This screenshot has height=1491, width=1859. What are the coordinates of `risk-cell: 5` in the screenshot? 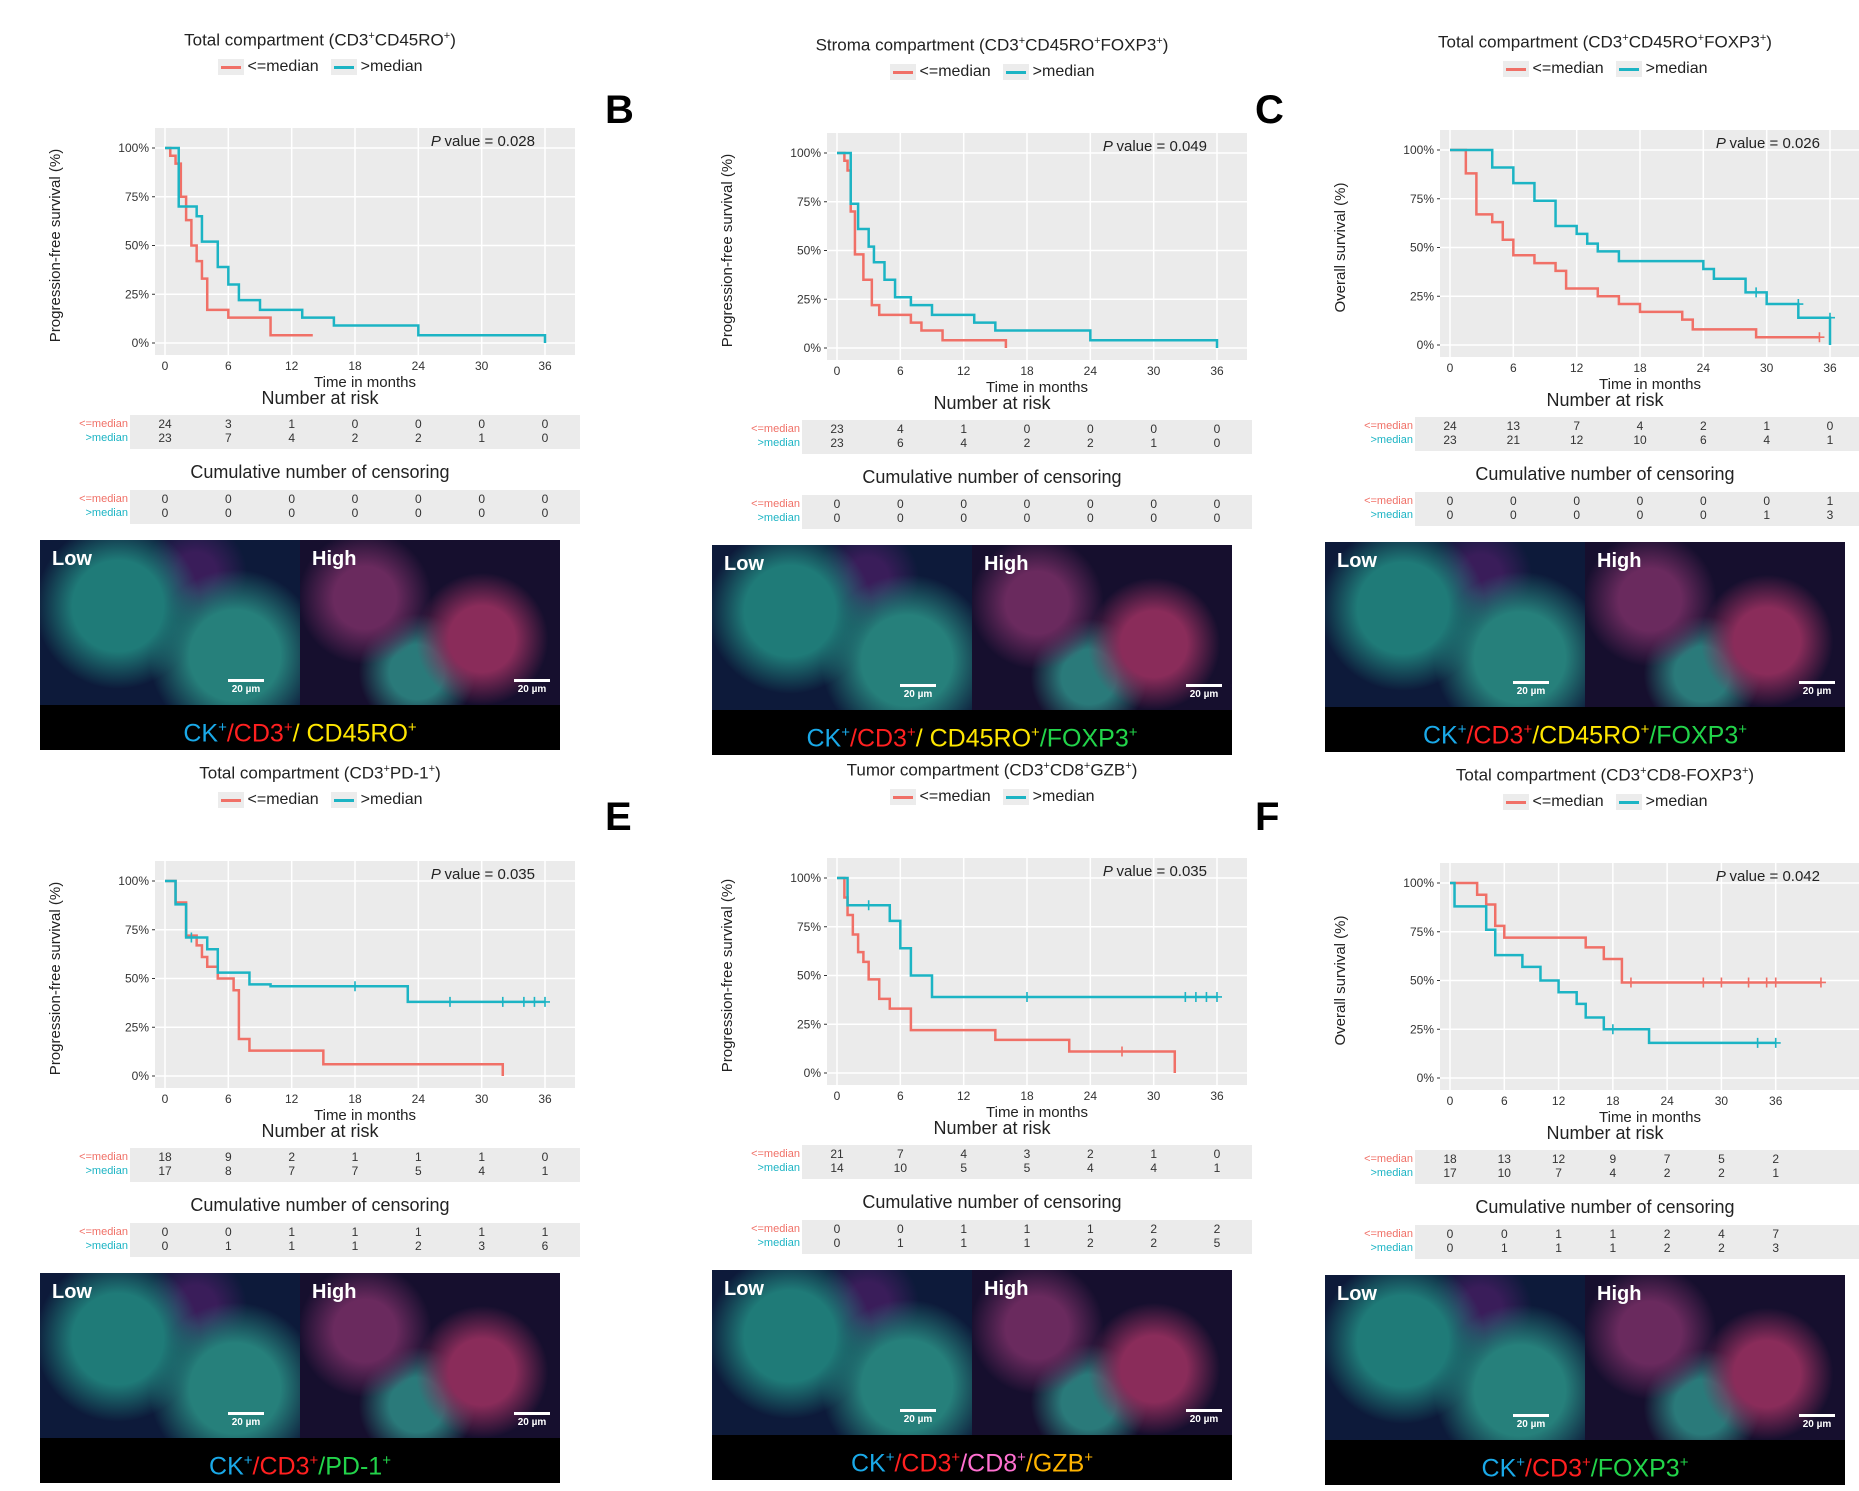 It's located at (418, 1171).